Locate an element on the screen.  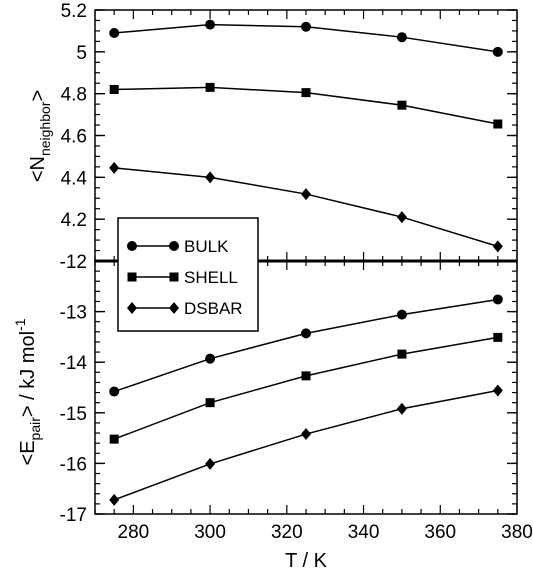
legend-label-bulk: BULK is located at coordinates (206, 246).